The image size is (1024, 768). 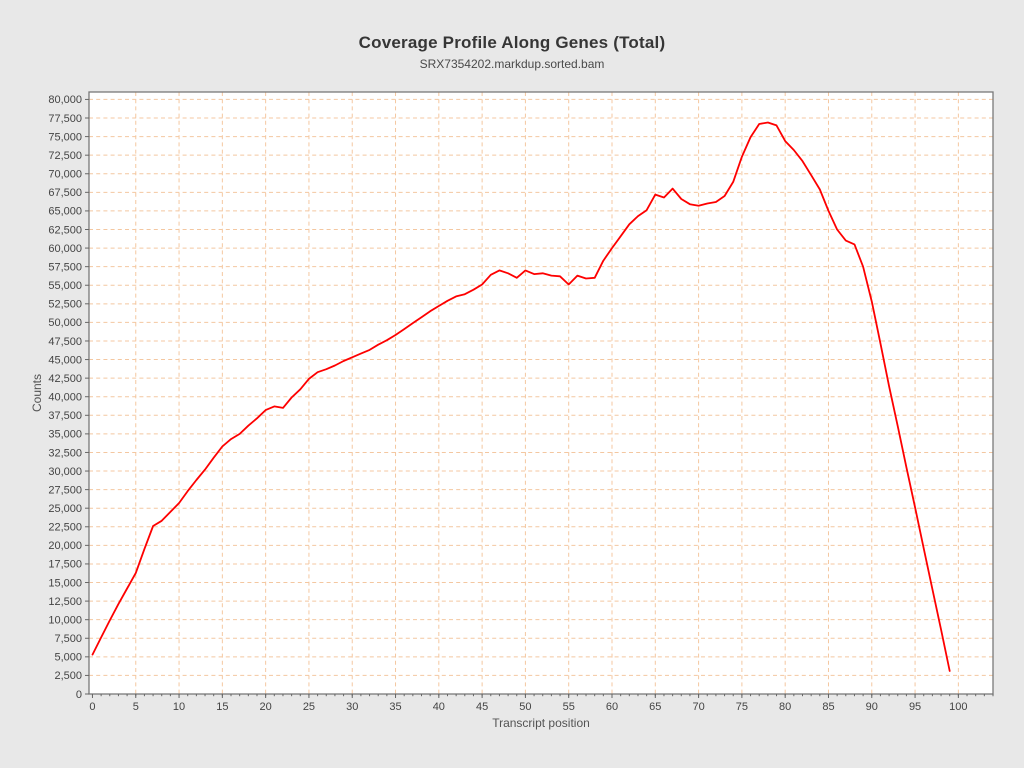 What do you see at coordinates (65, 212) in the screenshot?
I see `svg-text: 65,000` at bounding box center [65, 212].